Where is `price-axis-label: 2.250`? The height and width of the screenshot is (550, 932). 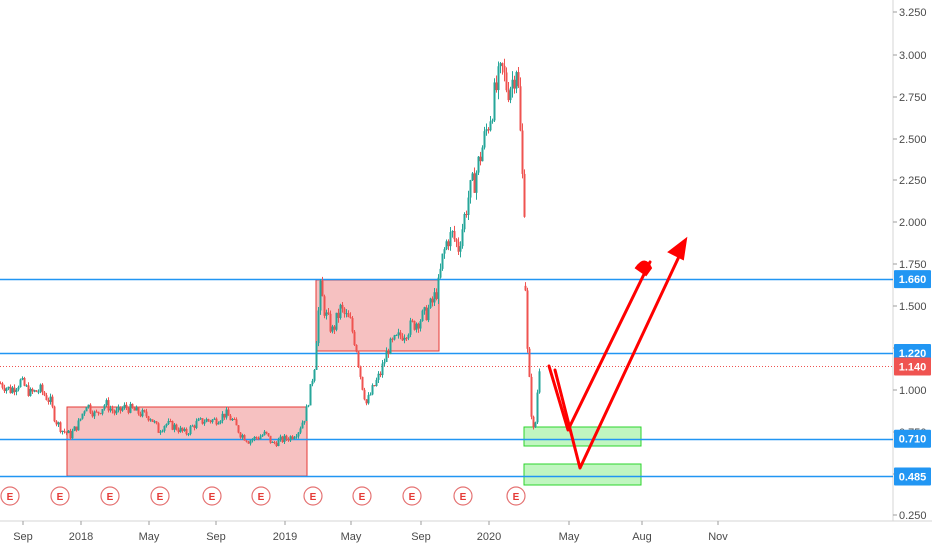
price-axis-label: 2.250 is located at coordinates (913, 181).